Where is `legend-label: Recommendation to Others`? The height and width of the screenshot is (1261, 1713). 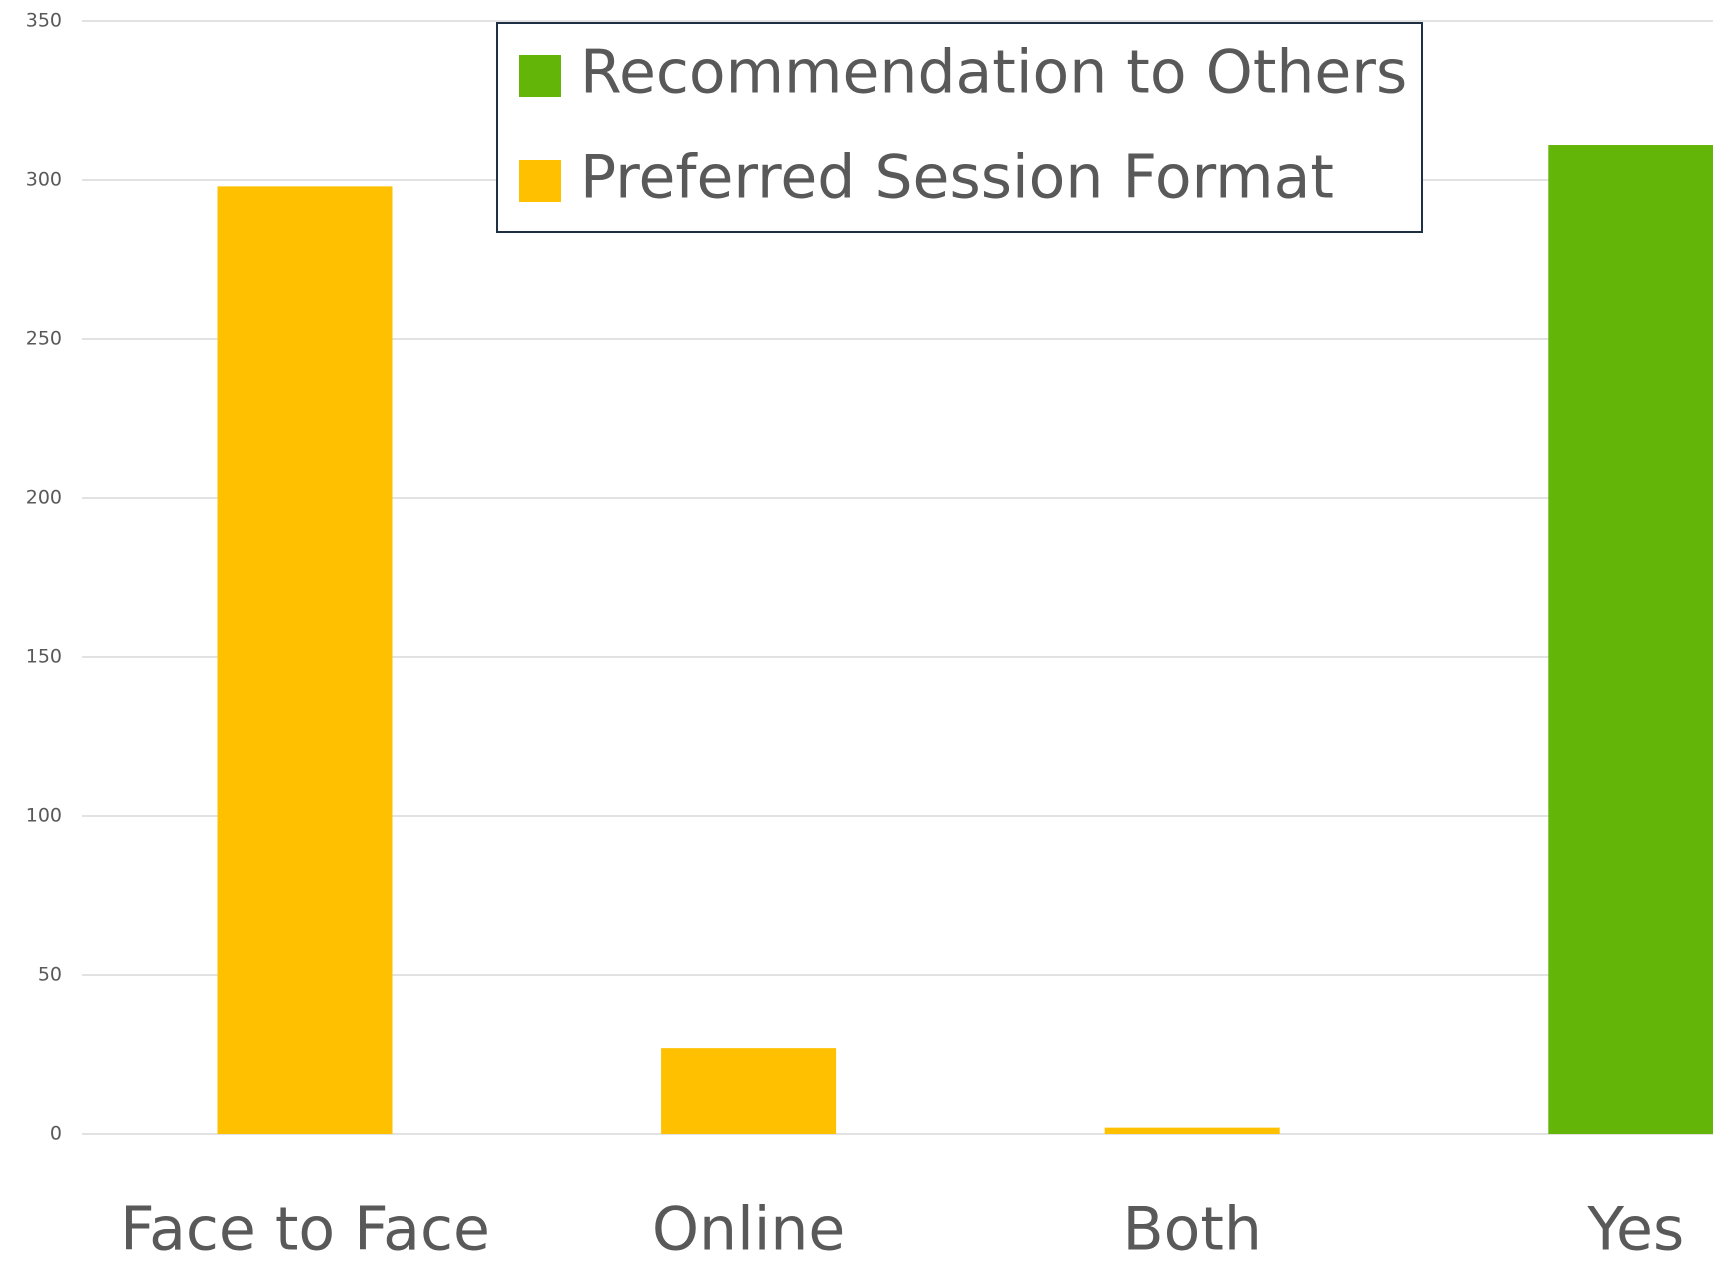
legend-label: Recommendation to Others is located at coordinates (993, 73).